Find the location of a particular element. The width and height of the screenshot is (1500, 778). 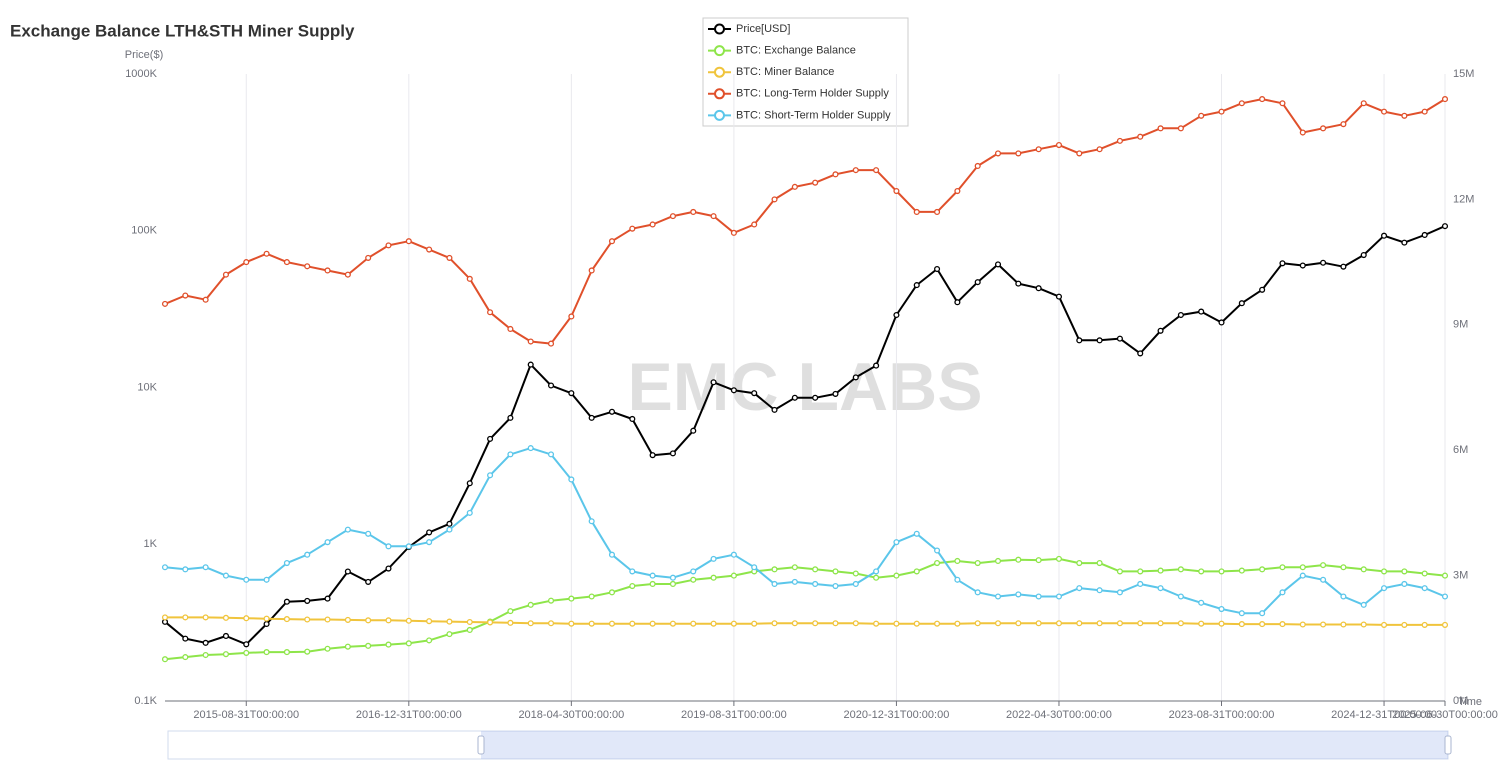

legend-item: BTC: Long-Term Holder Supply is located at coordinates (798, 94).